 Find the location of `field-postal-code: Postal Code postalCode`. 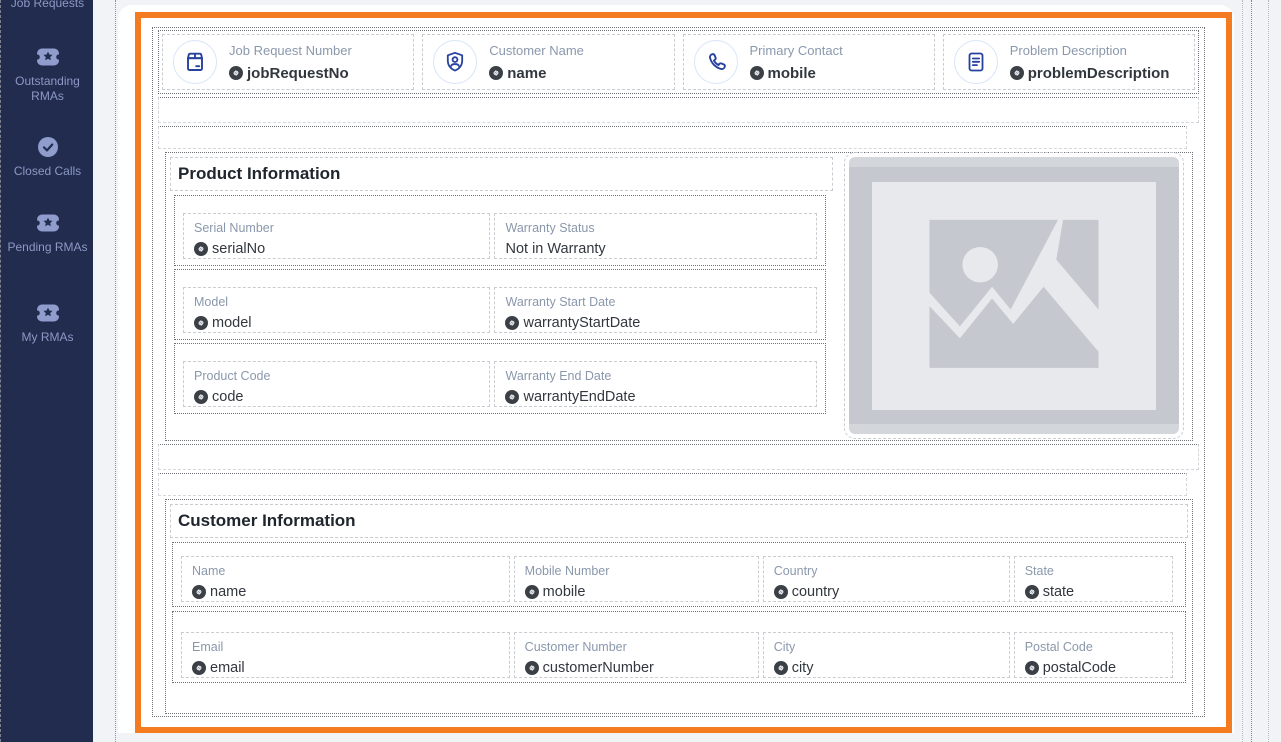

field-postal-code: Postal Code postalCode is located at coordinates (1093, 655).